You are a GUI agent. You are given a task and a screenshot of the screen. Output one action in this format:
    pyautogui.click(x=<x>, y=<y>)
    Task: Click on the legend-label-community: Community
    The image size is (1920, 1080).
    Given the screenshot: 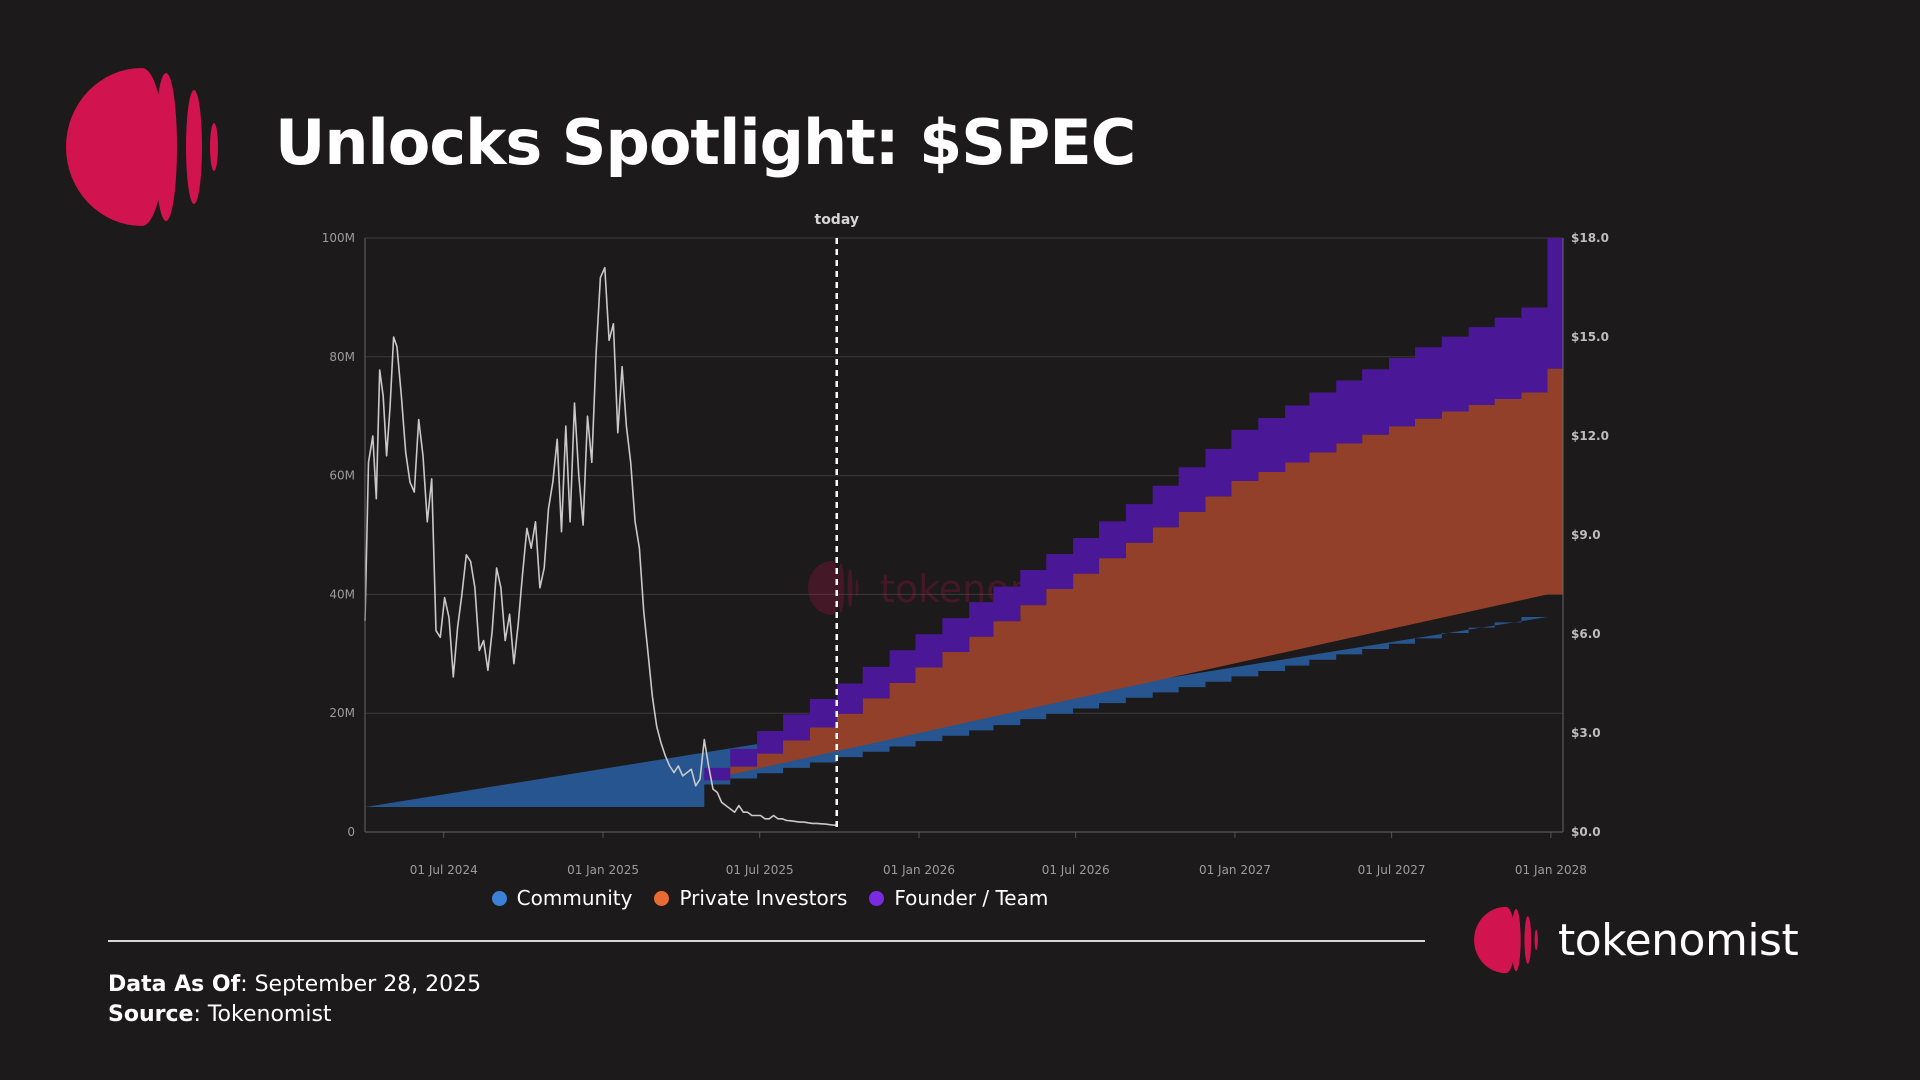 What is the action you would take?
    pyautogui.click(x=574, y=898)
    